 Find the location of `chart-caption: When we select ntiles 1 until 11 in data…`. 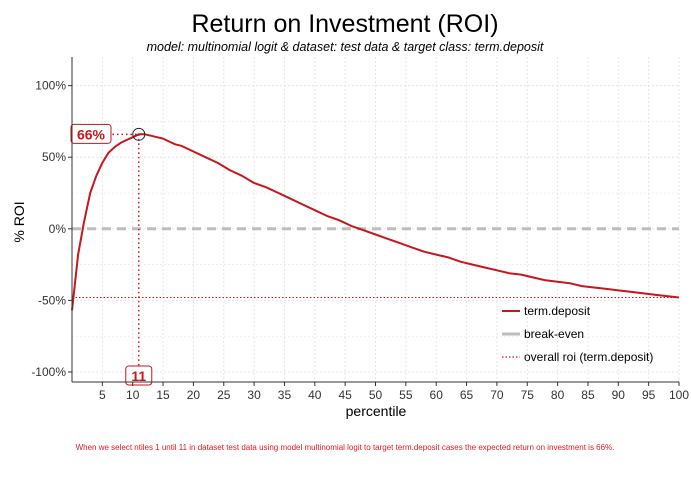

chart-caption: When we select ntiles 1 until 11 in data… is located at coordinates (345, 447).